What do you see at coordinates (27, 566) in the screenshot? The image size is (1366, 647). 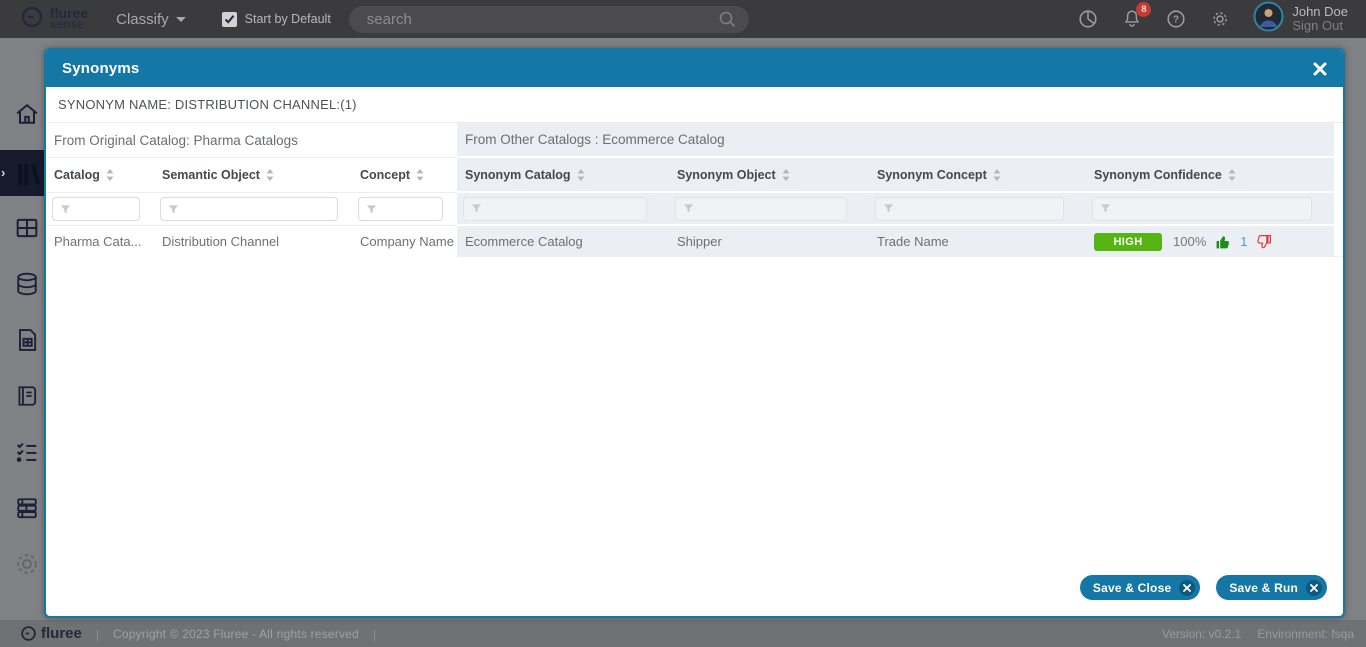 I see `settings-icon` at bounding box center [27, 566].